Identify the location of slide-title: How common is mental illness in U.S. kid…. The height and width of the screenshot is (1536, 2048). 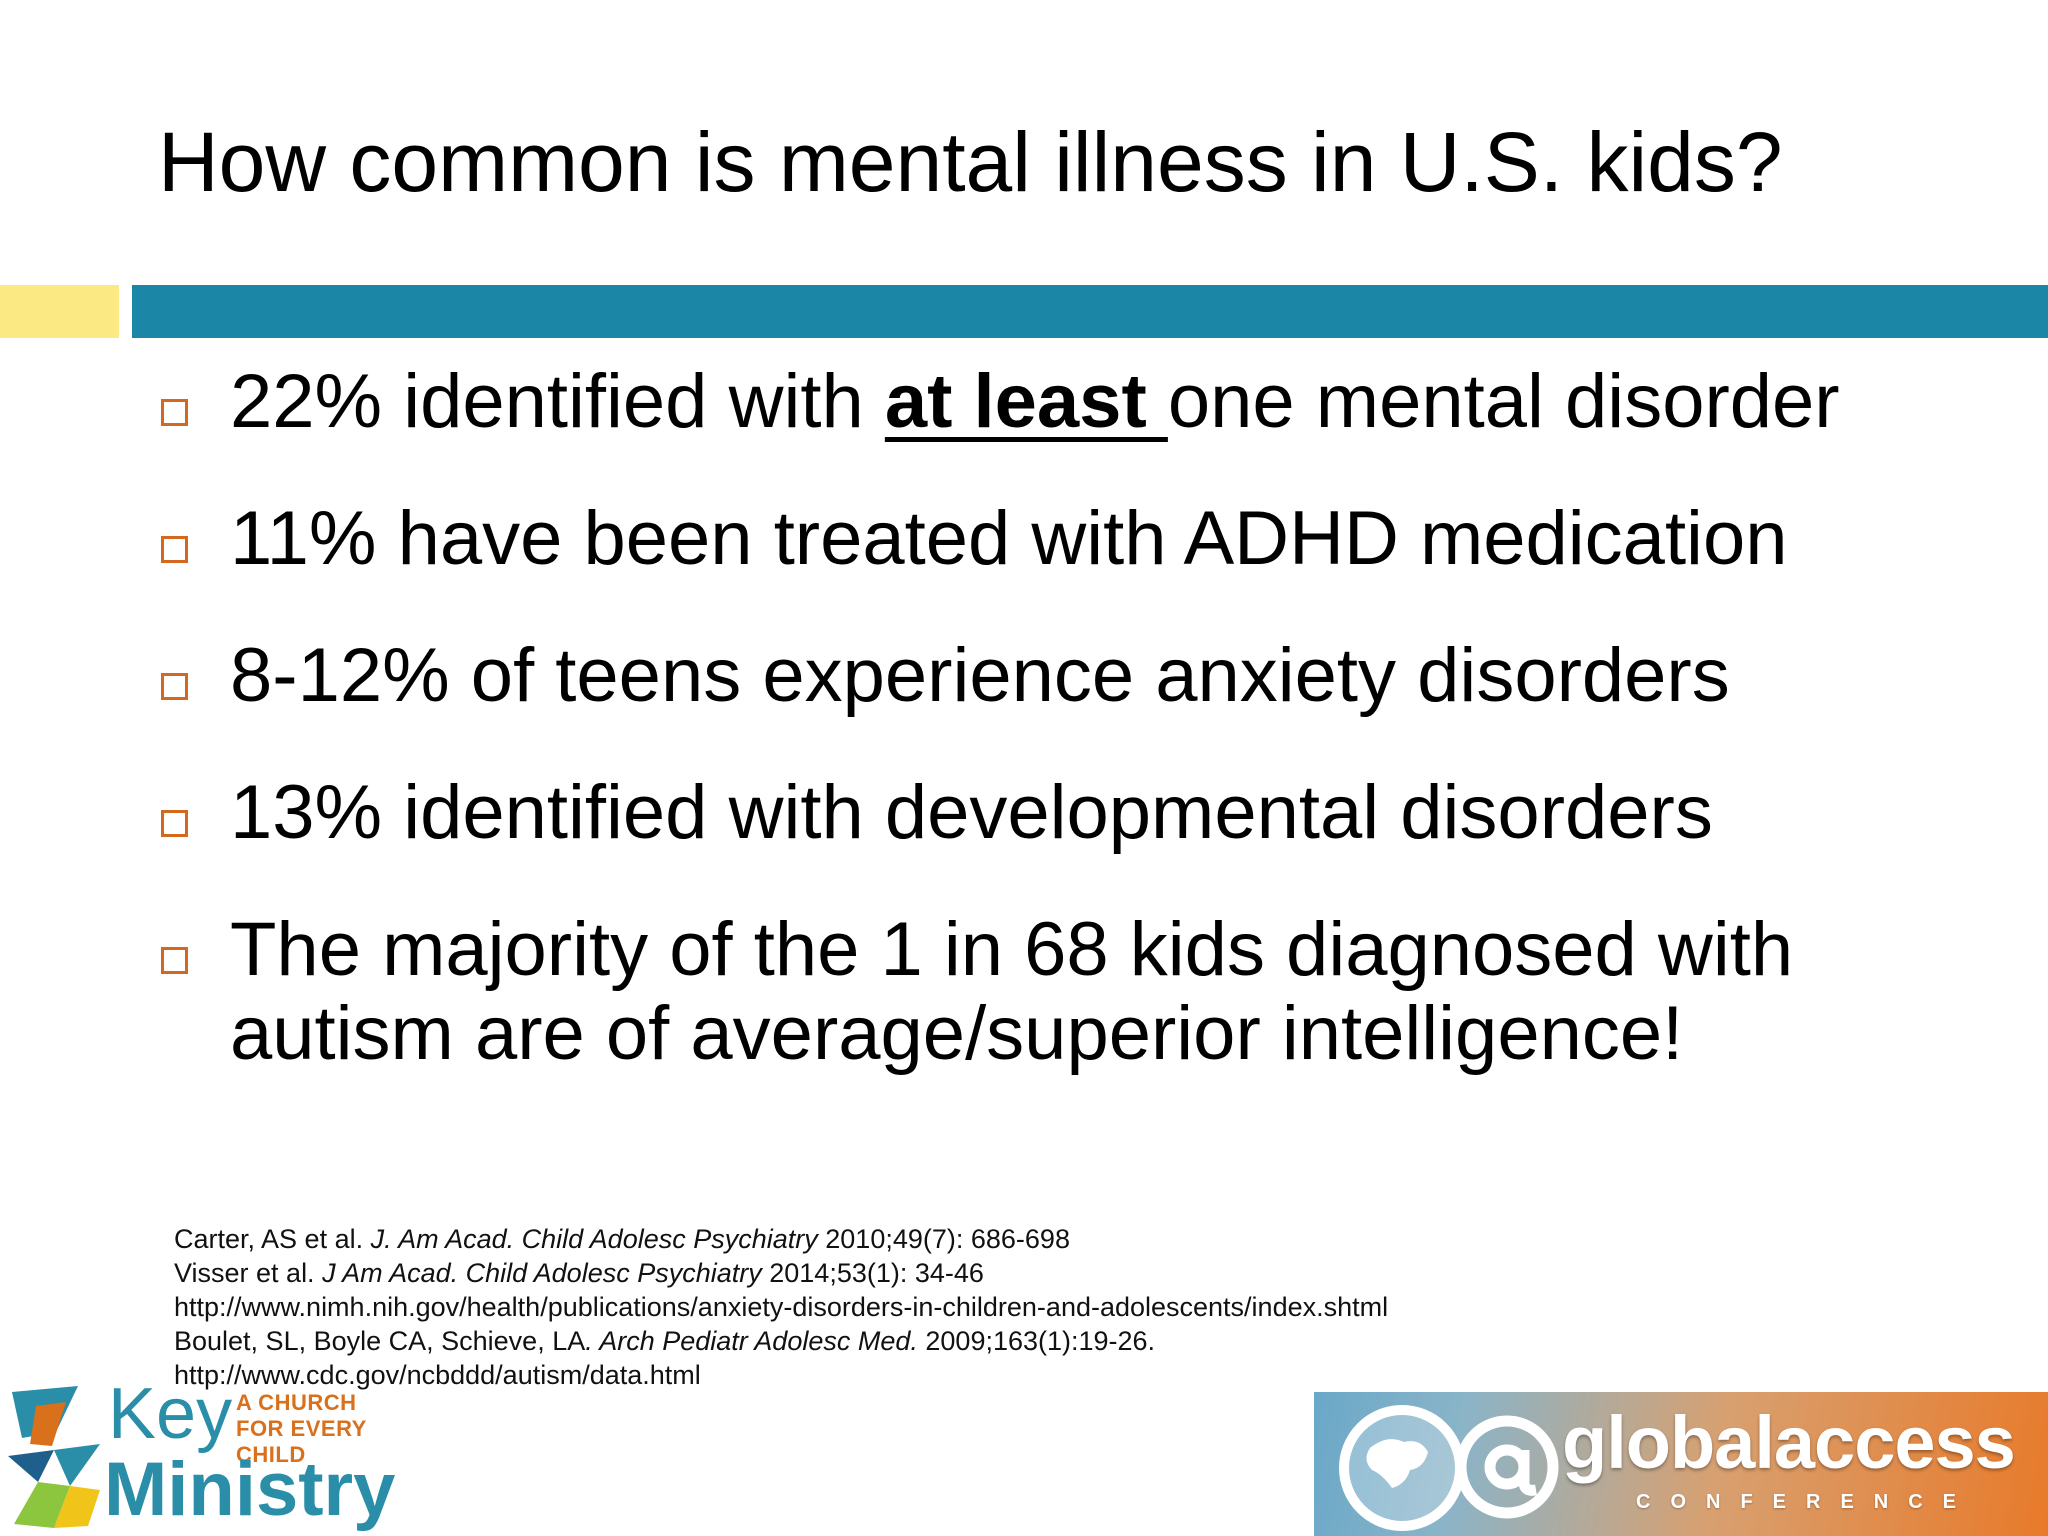
(970, 162).